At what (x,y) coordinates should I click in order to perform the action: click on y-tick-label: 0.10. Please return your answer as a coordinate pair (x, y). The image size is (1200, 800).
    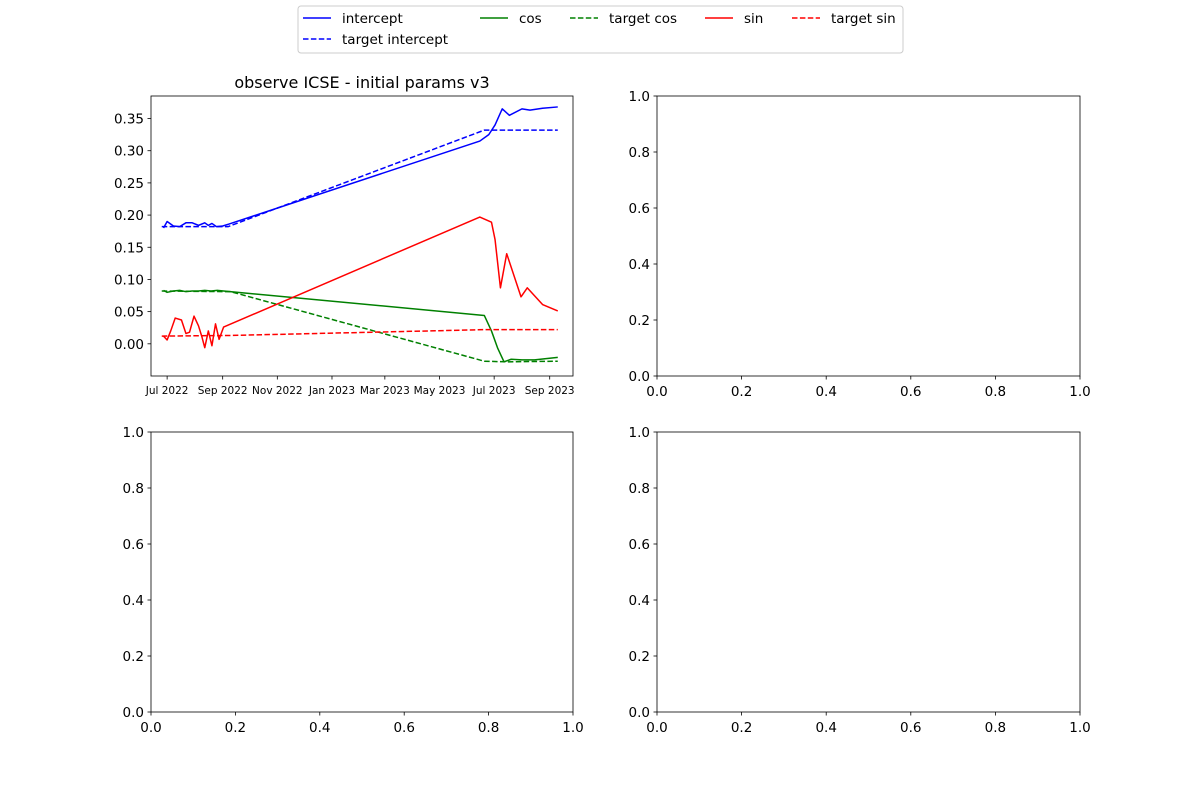
    Looking at the image, I should click on (129, 280).